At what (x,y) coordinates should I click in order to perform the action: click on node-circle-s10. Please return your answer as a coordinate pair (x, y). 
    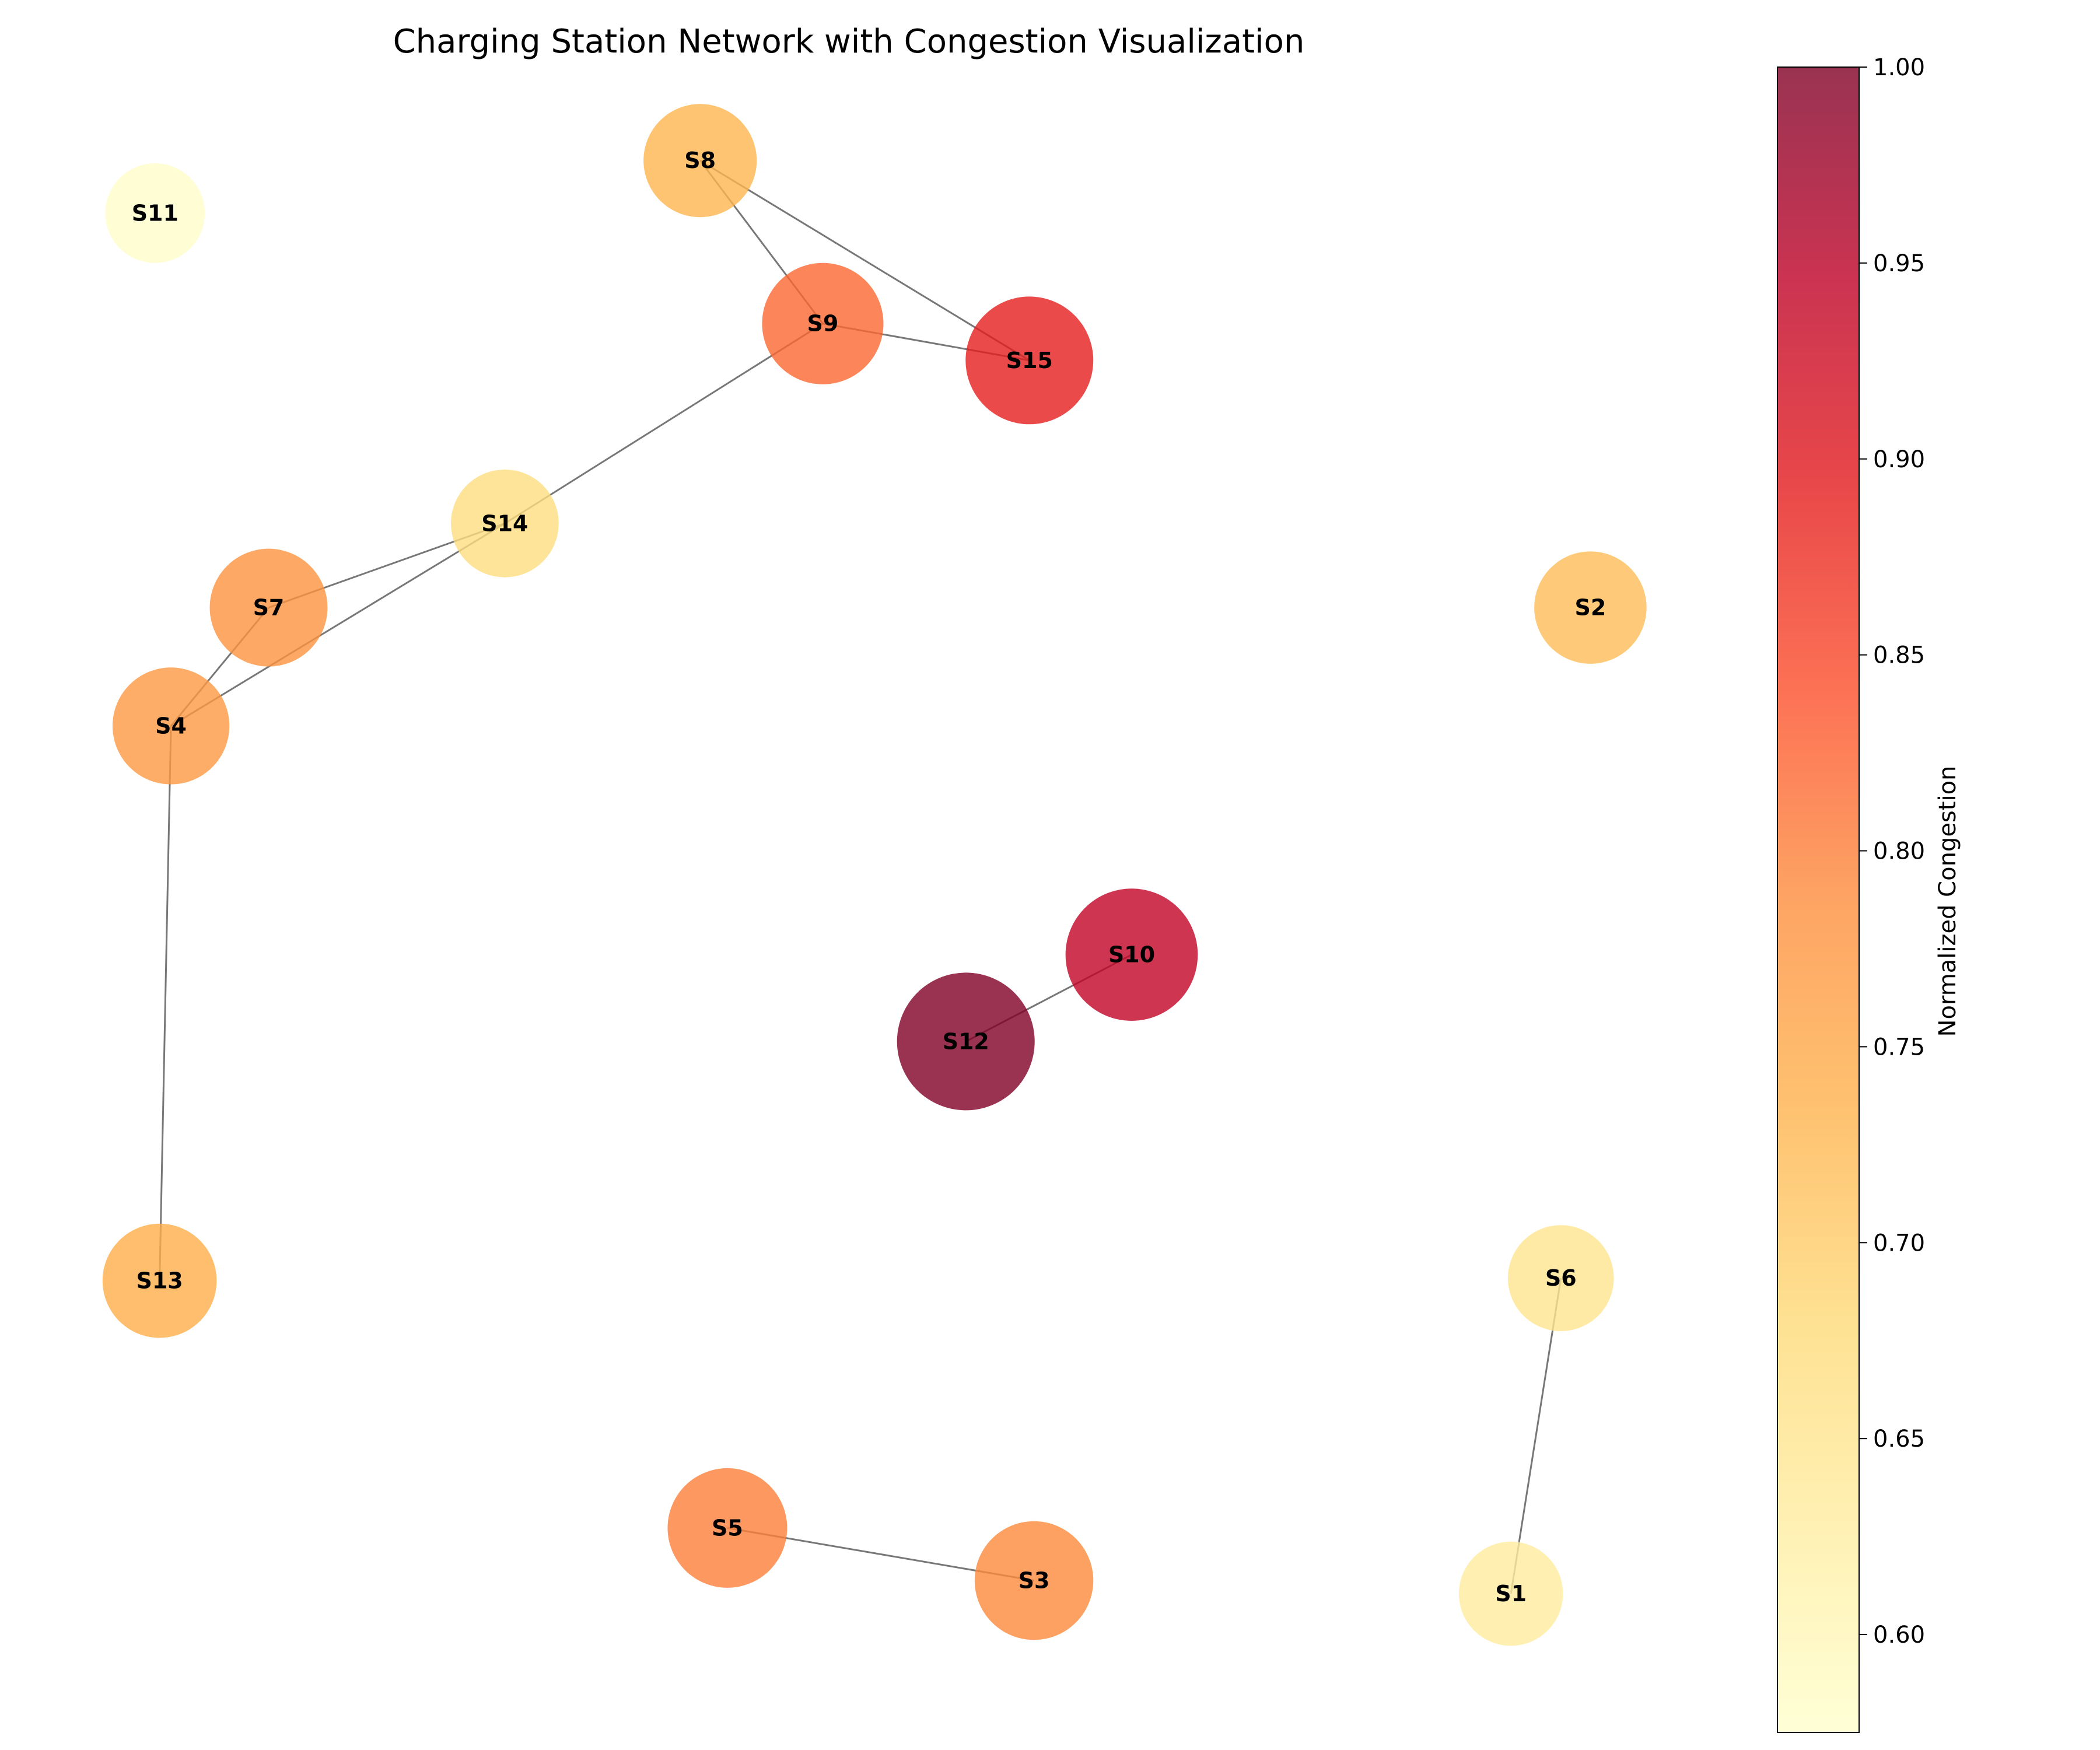
    Looking at the image, I should click on (1131, 954).